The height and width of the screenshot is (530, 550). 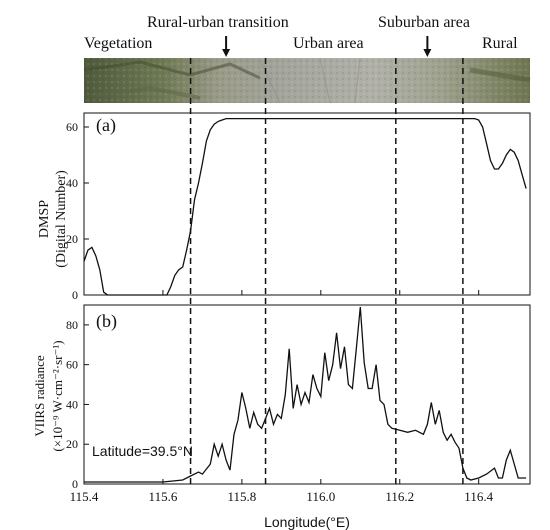 What do you see at coordinates (478, 496) in the screenshot?
I see `xtick-label: 116.4` at bounding box center [478, 496].